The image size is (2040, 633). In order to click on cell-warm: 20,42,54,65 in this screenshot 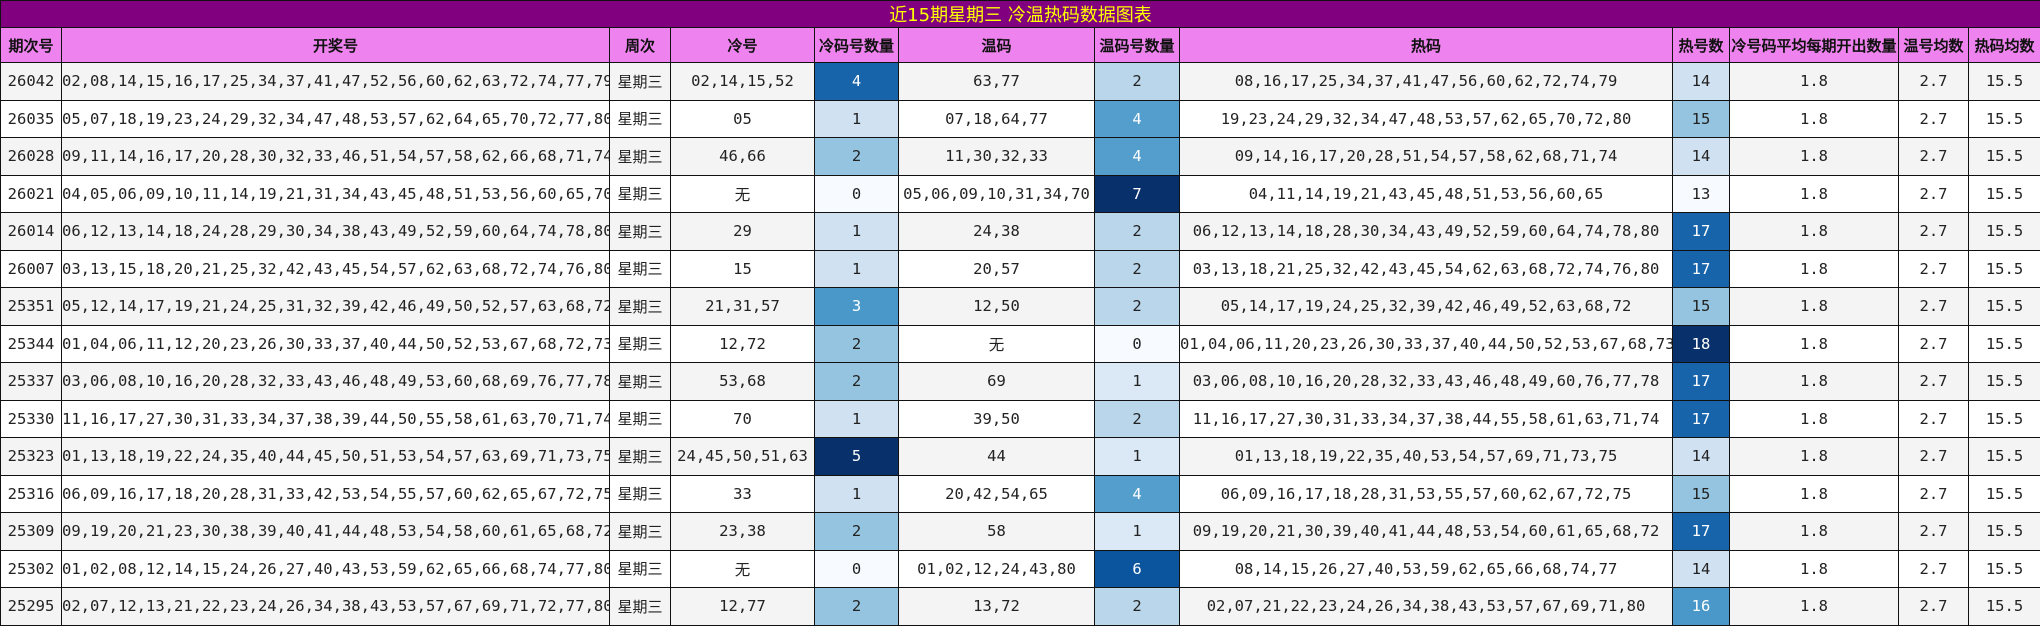, I will do `click(996, 493)`.